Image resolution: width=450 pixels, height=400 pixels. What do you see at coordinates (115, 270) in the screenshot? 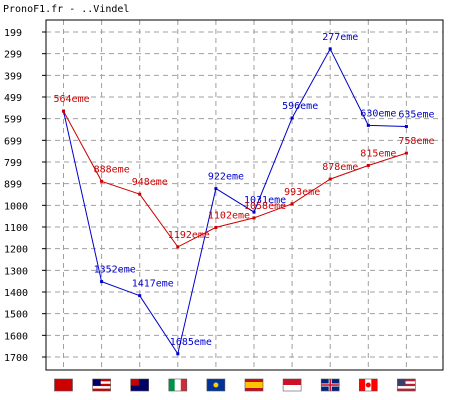
I see `series-0-data-label: 1352eme` at bounding box center [115, 270].